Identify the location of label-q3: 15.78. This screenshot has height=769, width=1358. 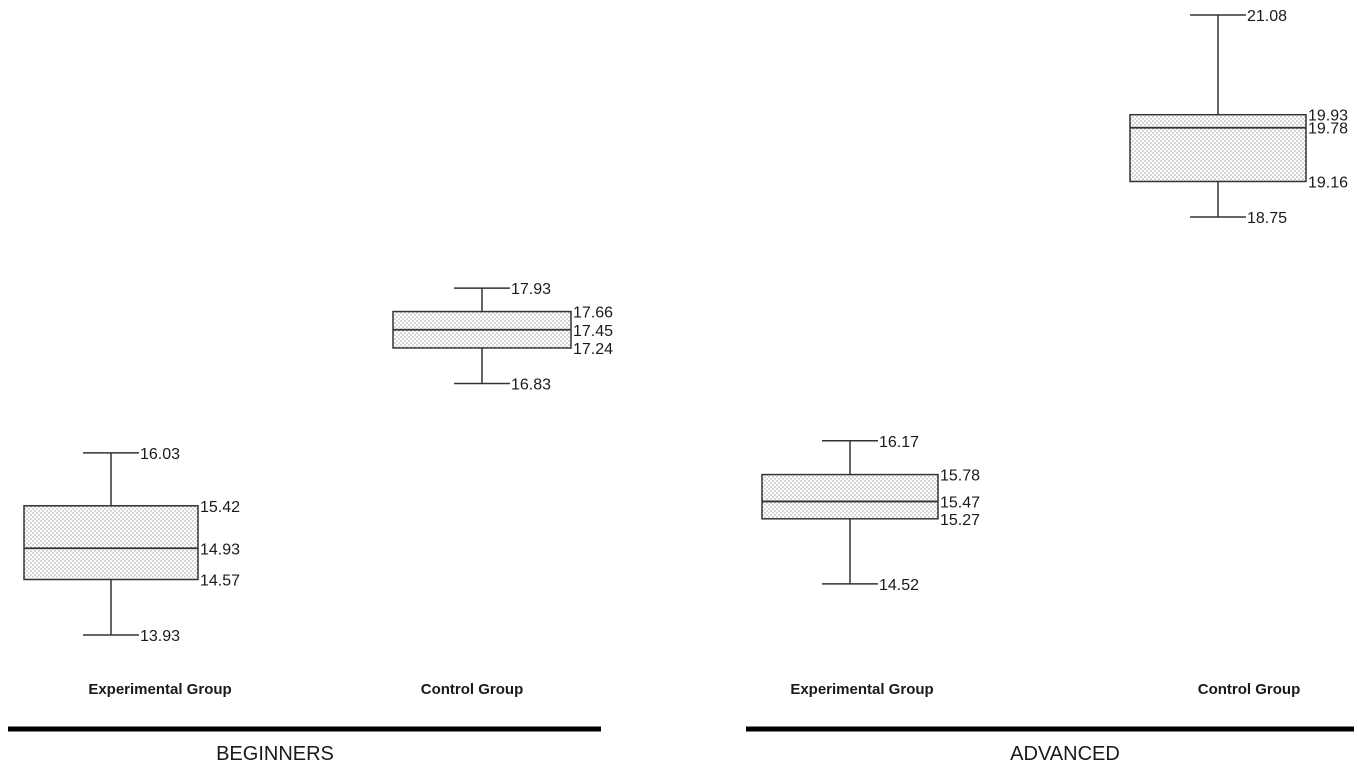
(960, 476).